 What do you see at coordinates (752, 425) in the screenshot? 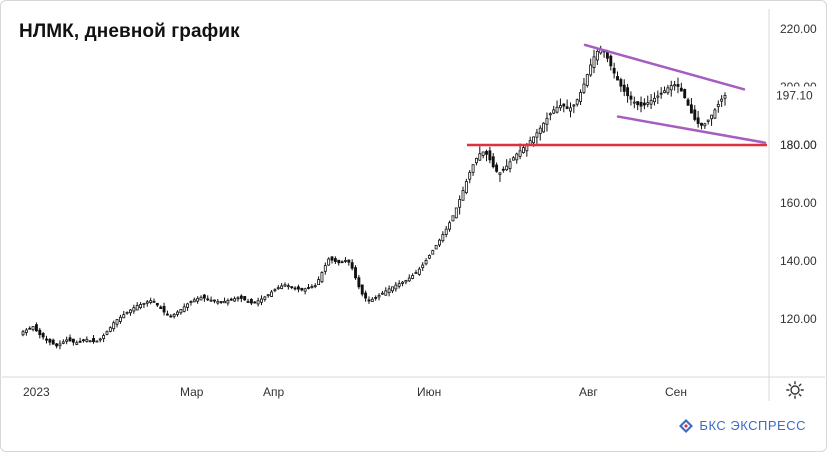
I see `bks-logo-text: БКС ЭКСПРЕСС` at bounding box center [752, 425].